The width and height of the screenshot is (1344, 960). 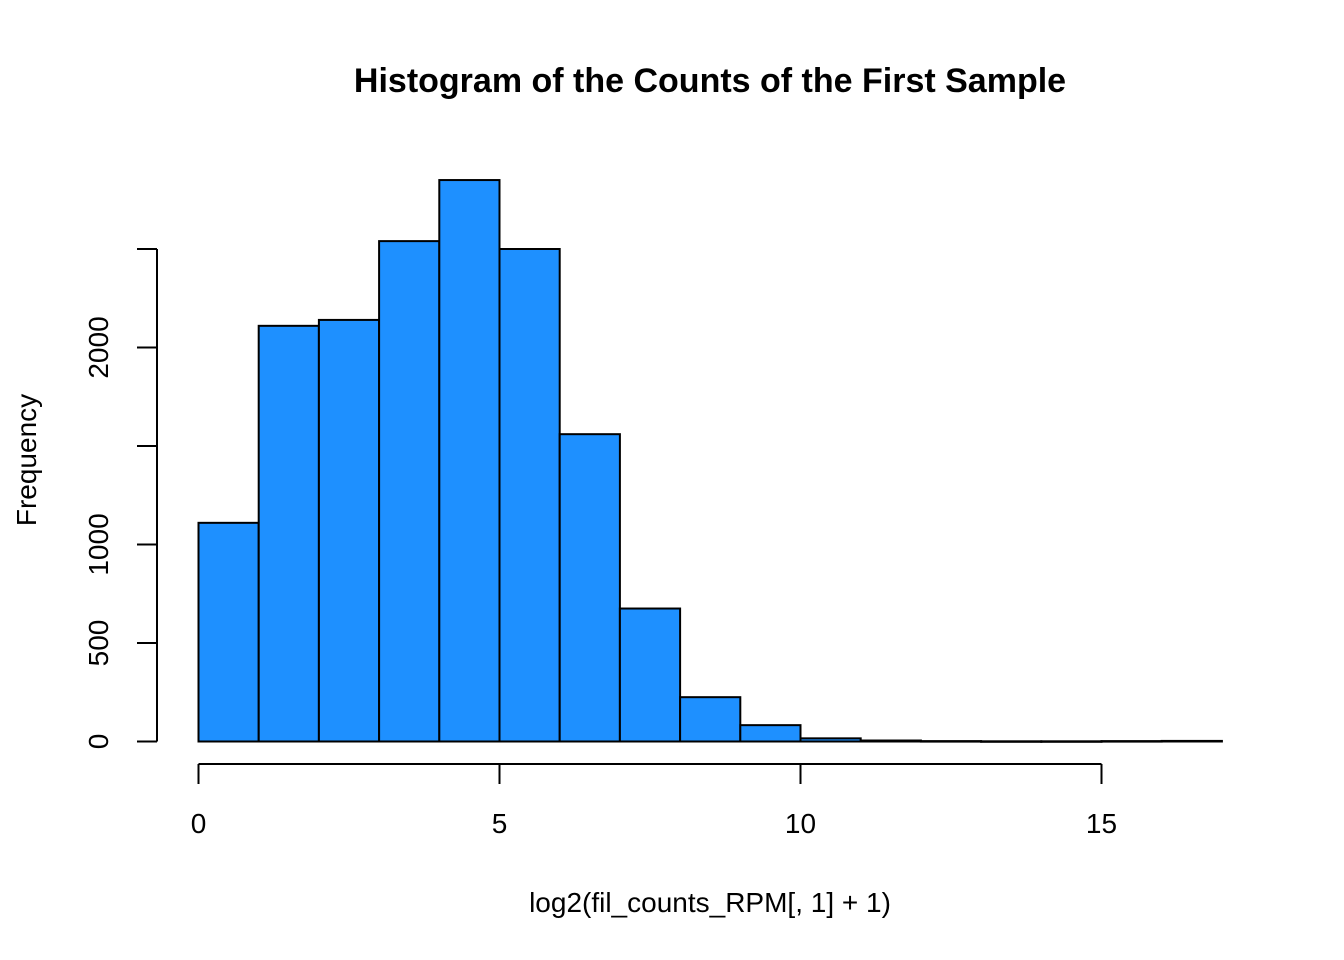 What do you see at coordinates (98, 643) in the screenshot?
I see `y-tick-label: 500` at bounding box center [98, 643].